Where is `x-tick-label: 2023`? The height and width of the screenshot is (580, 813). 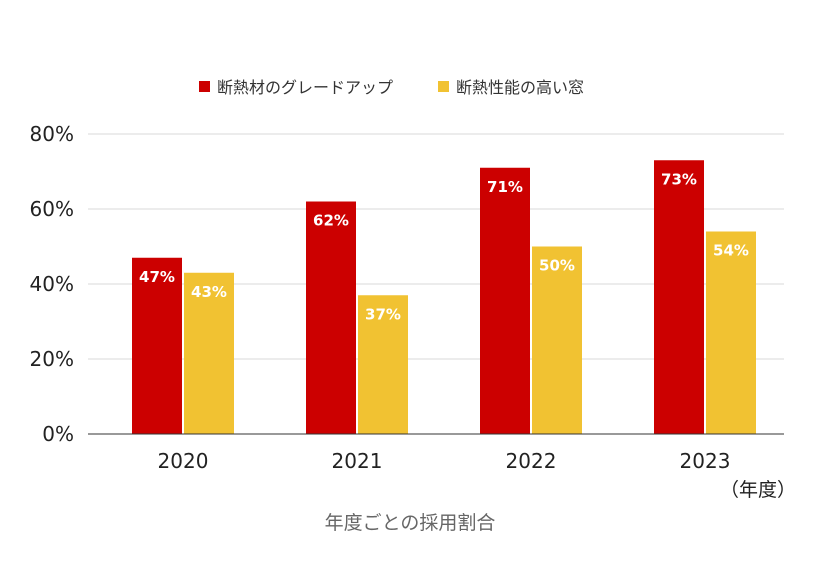
x-tick-label: 2023 is located at coordinates (705, 461).